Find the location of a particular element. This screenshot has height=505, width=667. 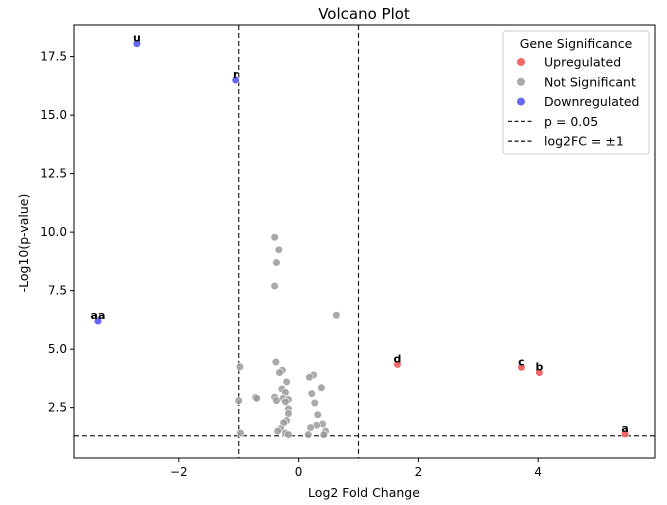

y-tick-label: 17.5 is located at coordinates (53, 57).